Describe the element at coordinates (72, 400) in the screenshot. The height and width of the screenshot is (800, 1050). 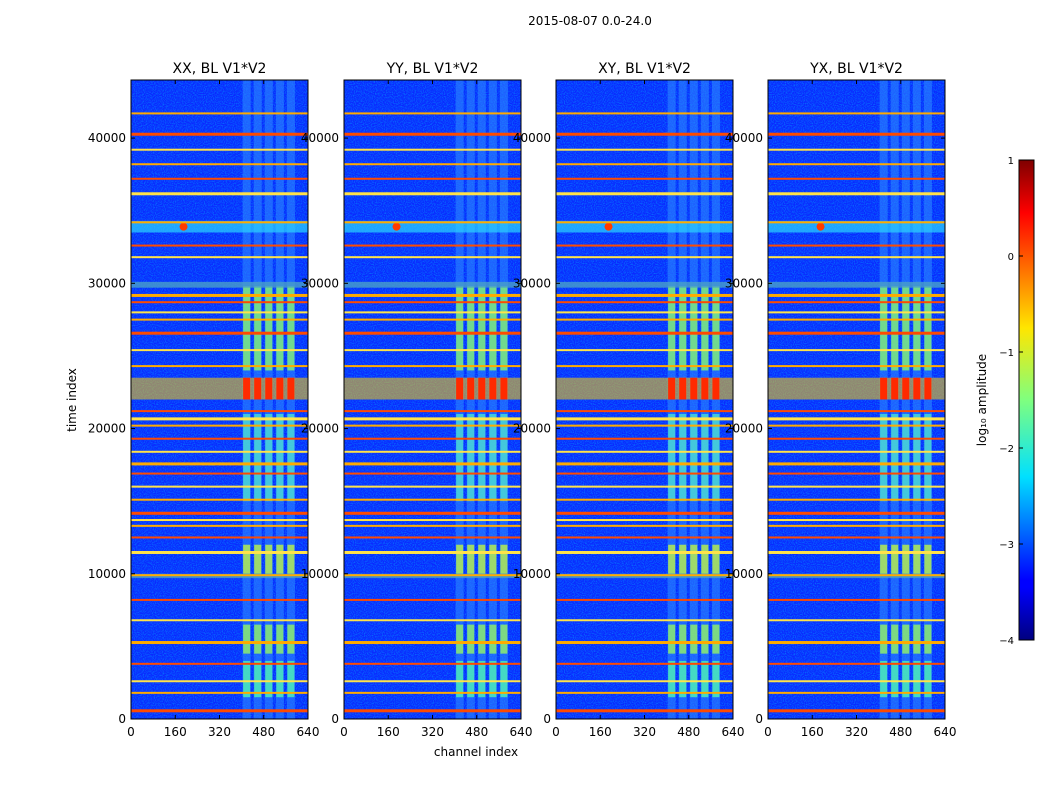
I see `y-axis-label: time index` at that location.